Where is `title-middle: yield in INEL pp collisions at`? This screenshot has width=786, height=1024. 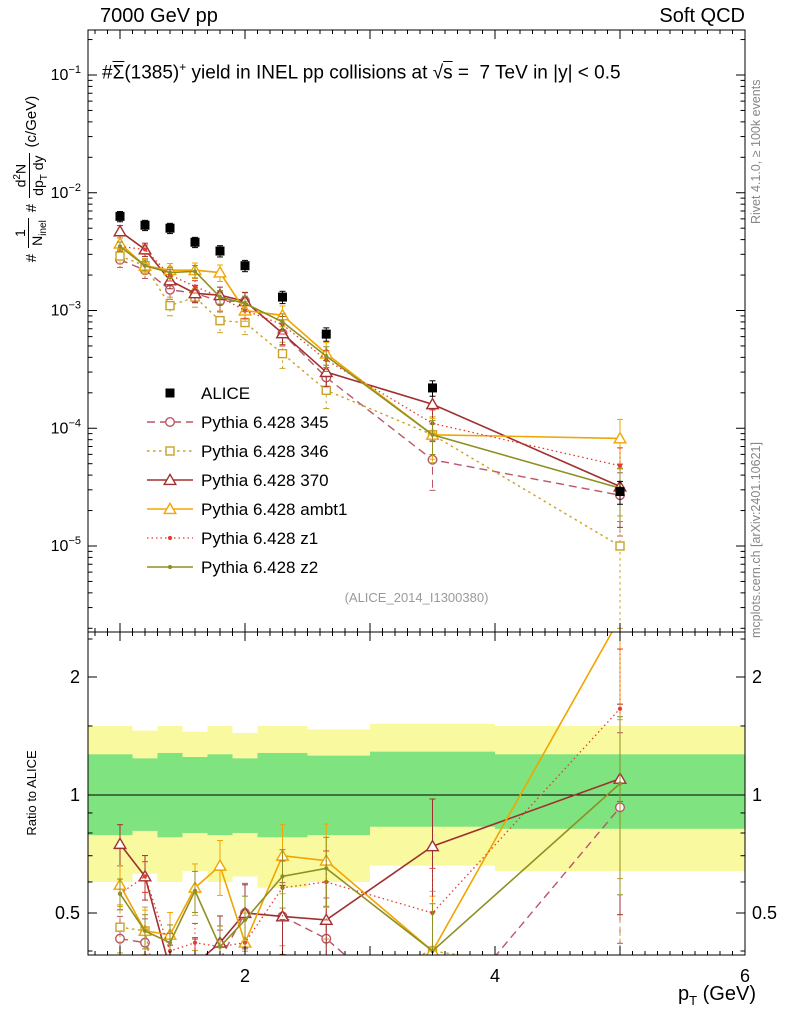
title-middle: yield in INEL pp collisions at is located at coordinates (309, 73).